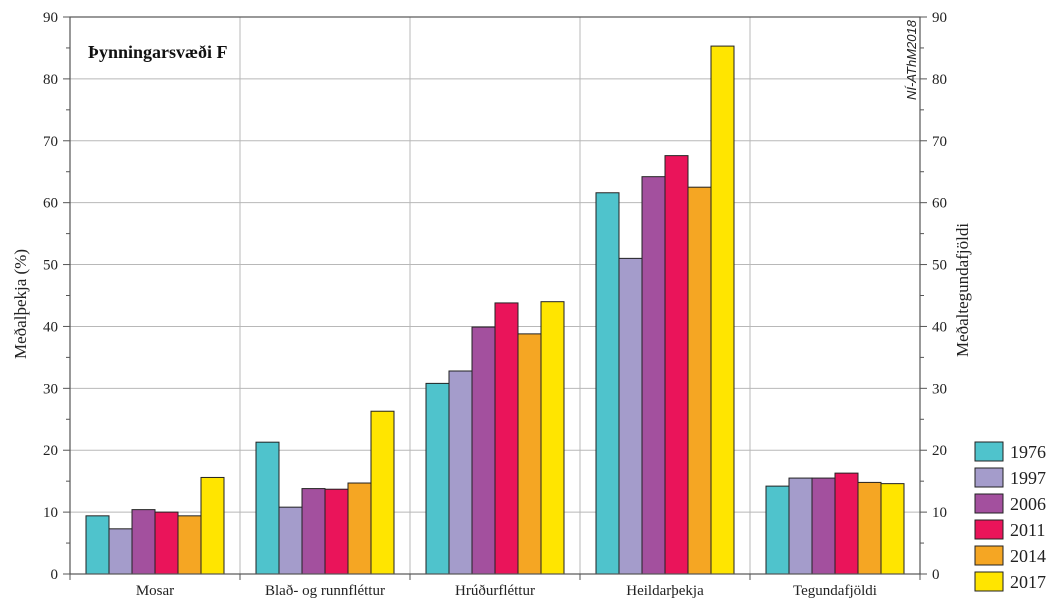 Image resolution: width=1055 pixels, height=599 pixels. What do you see at coordinates (50, 204) in the screenshot?
I see `y-tick-label-left: 60` at bounding box center [50, 204].